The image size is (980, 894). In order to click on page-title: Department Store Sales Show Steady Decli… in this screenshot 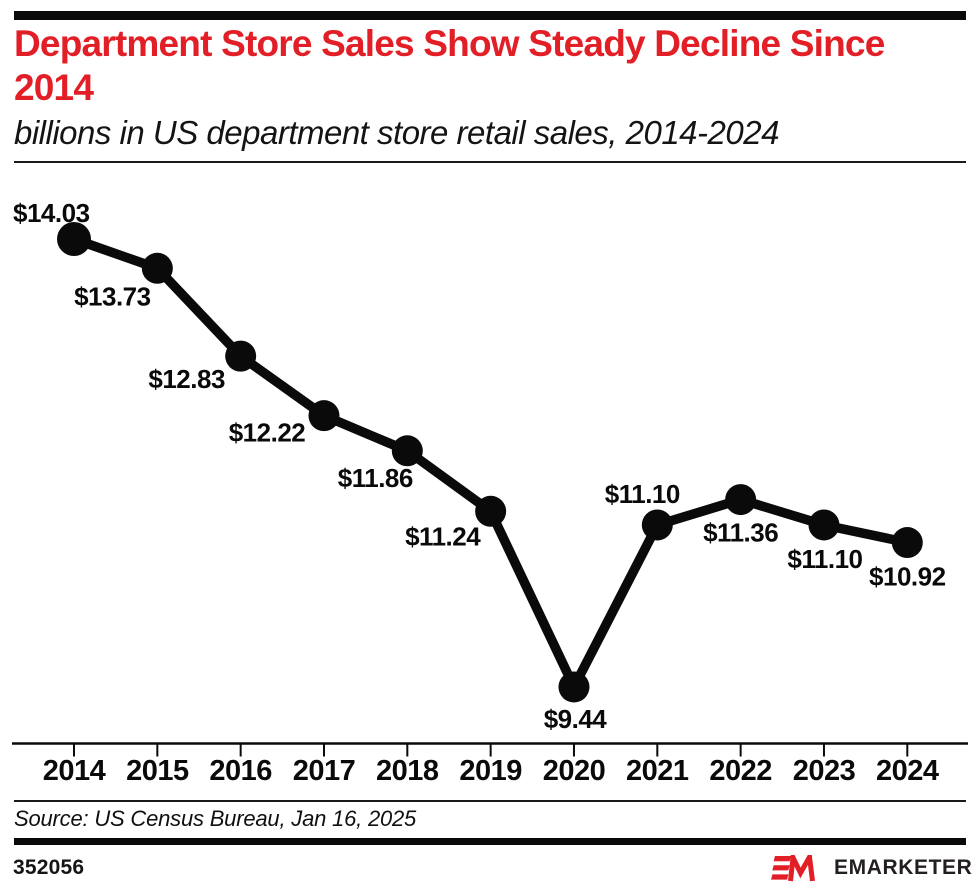, I will do `click(449, 65)`.